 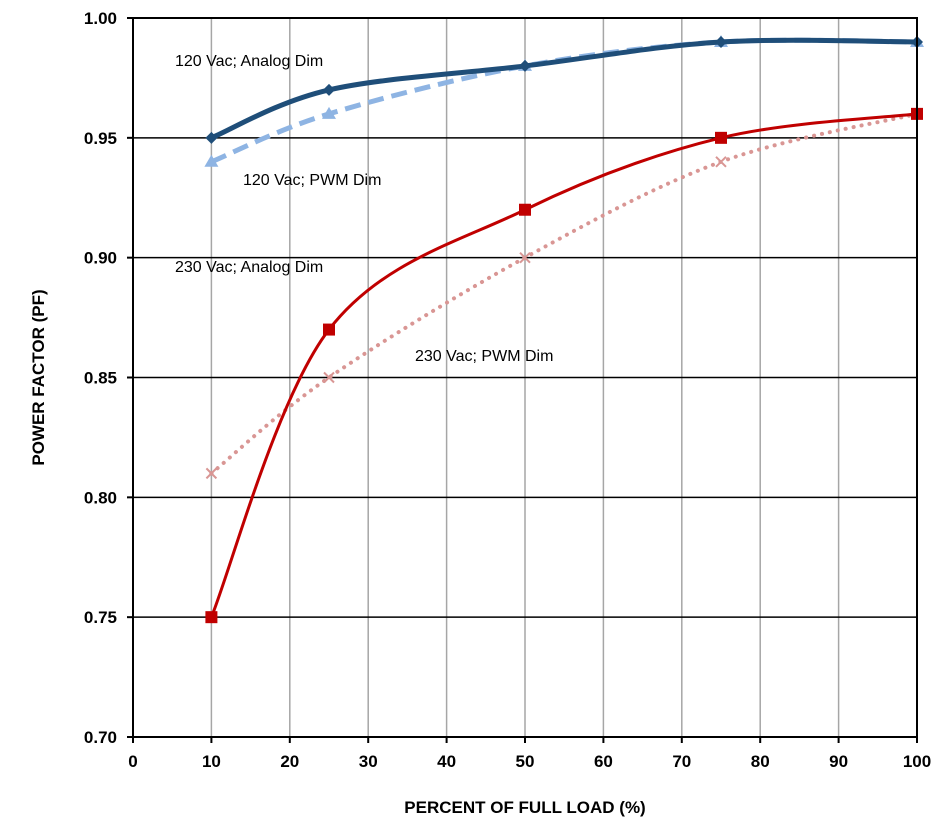 What do you see at coordinates (446, 761) in the screenshot?
I see `x-tick-label: 40` at bounding box center [446, 761].